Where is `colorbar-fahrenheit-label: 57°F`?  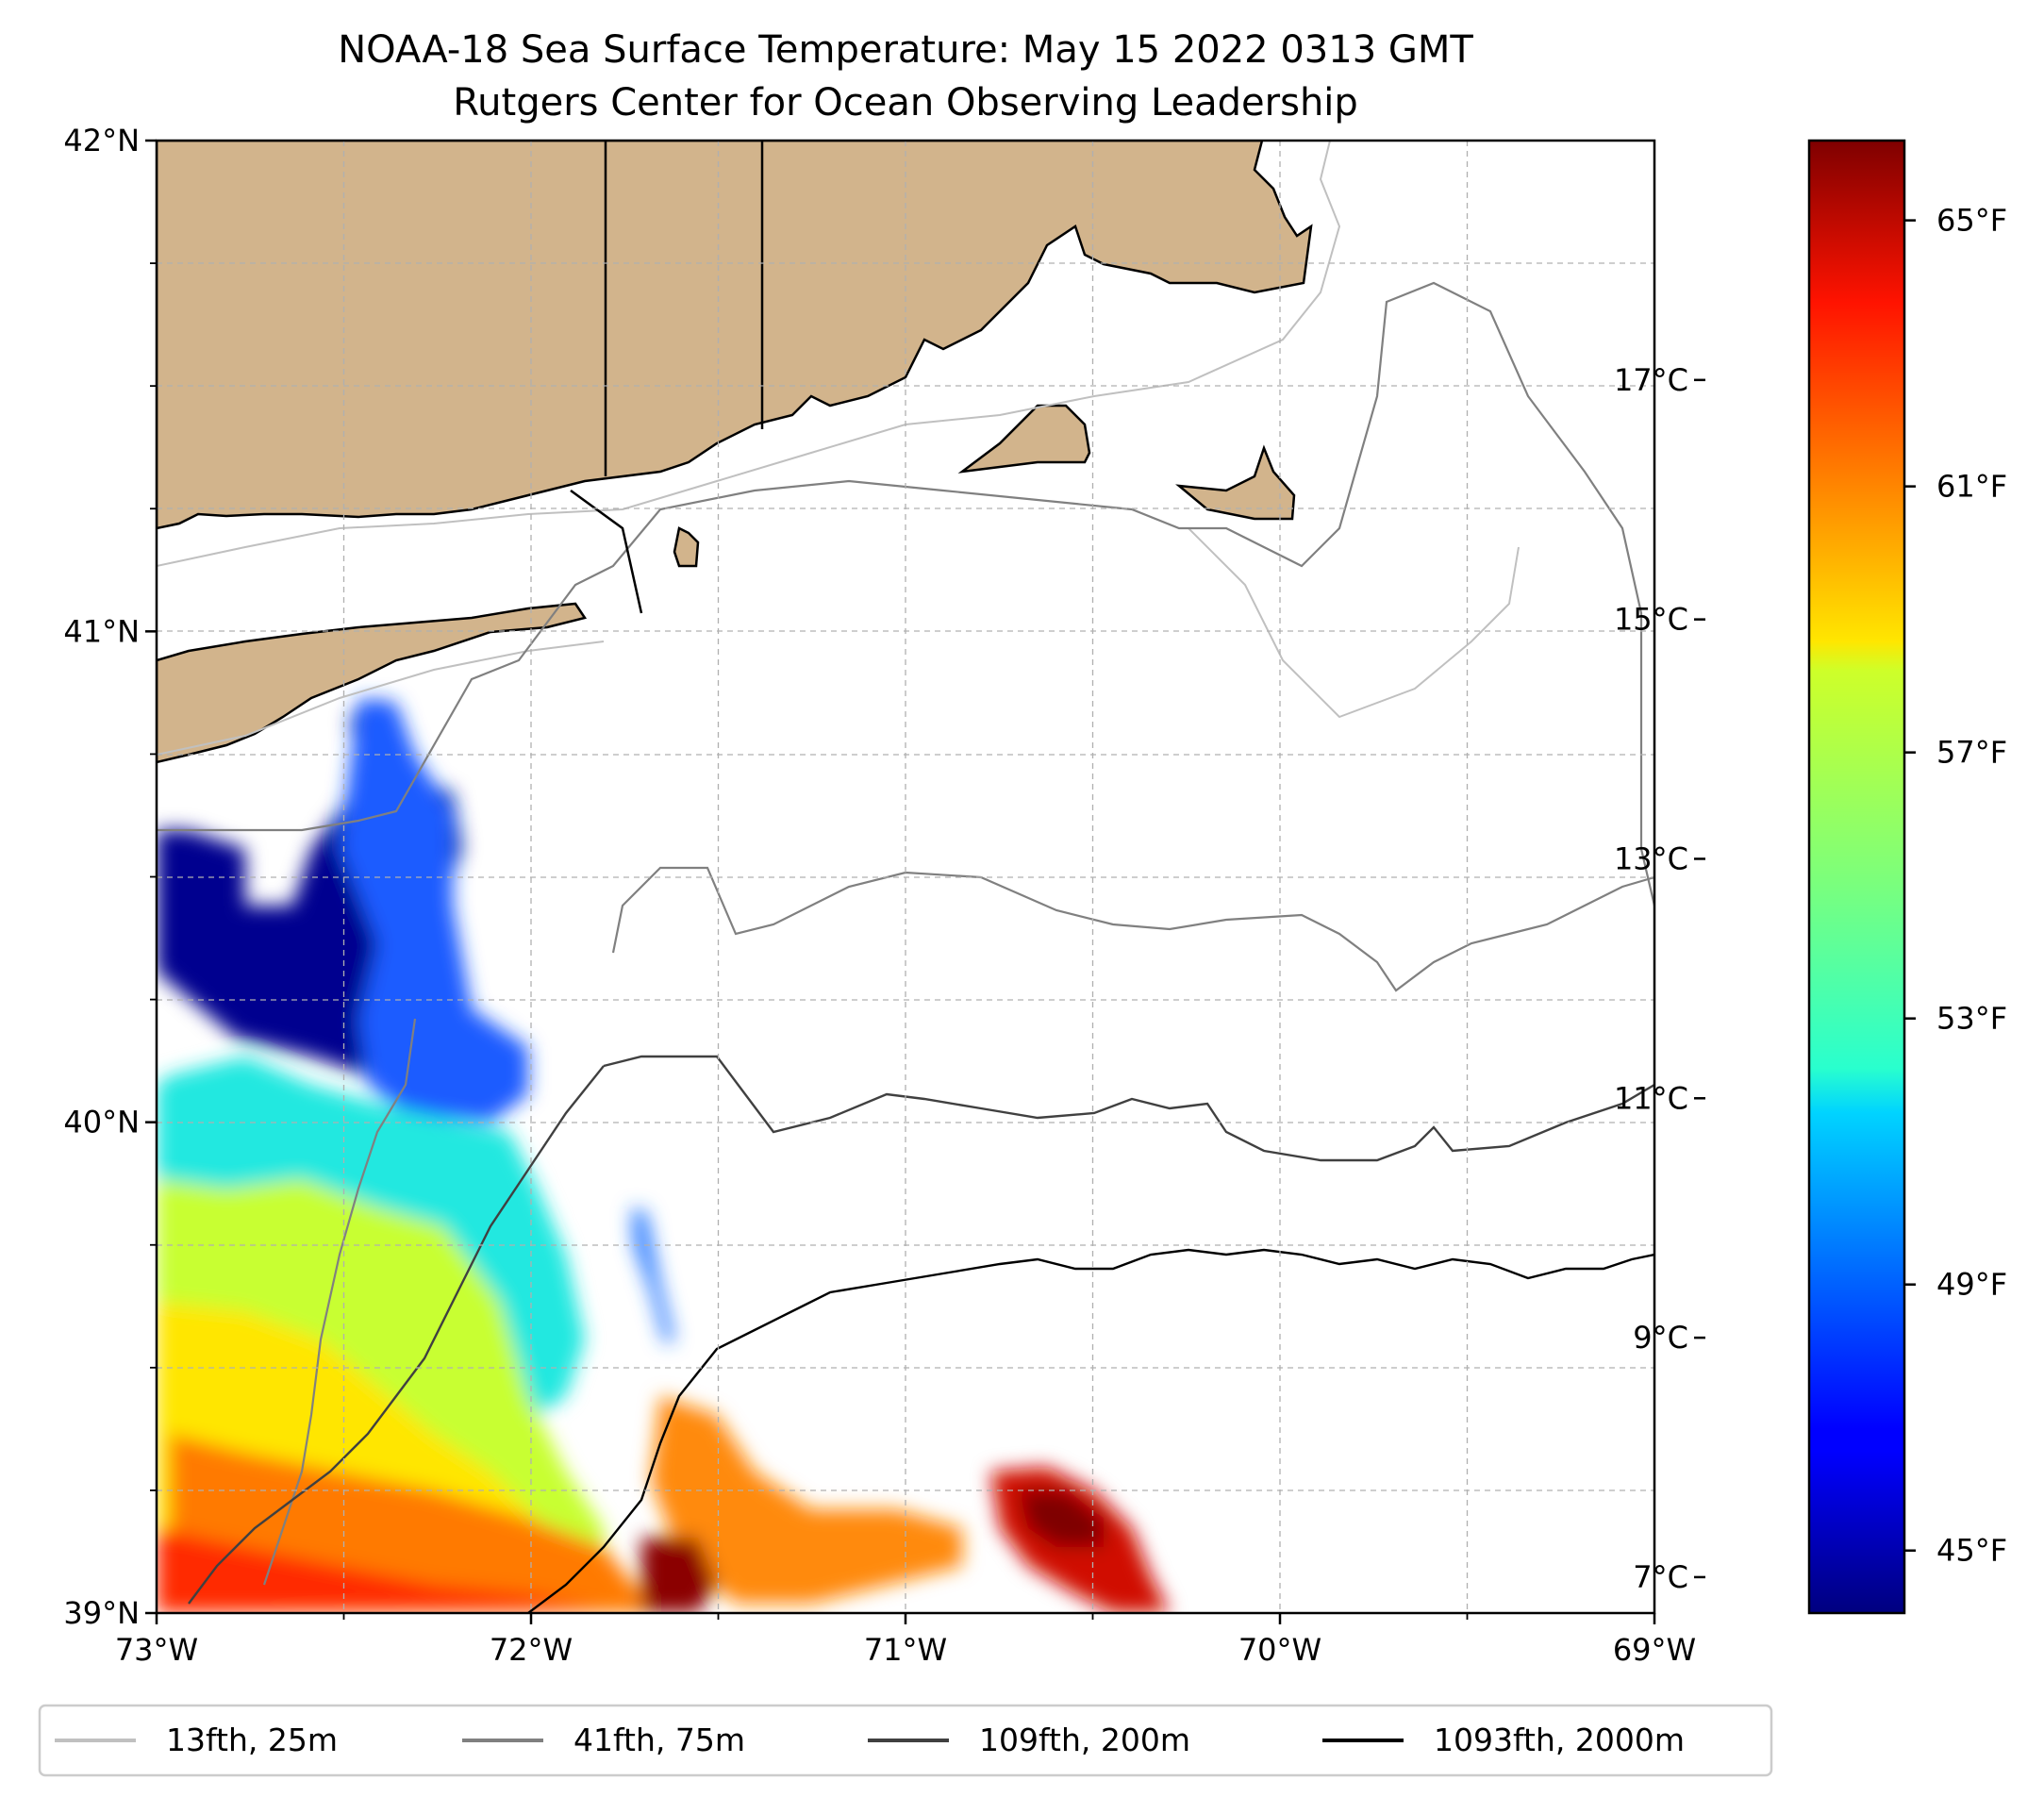 colorbar-fahrenheit-label: 57°F is located at coordinates (1972, 753).